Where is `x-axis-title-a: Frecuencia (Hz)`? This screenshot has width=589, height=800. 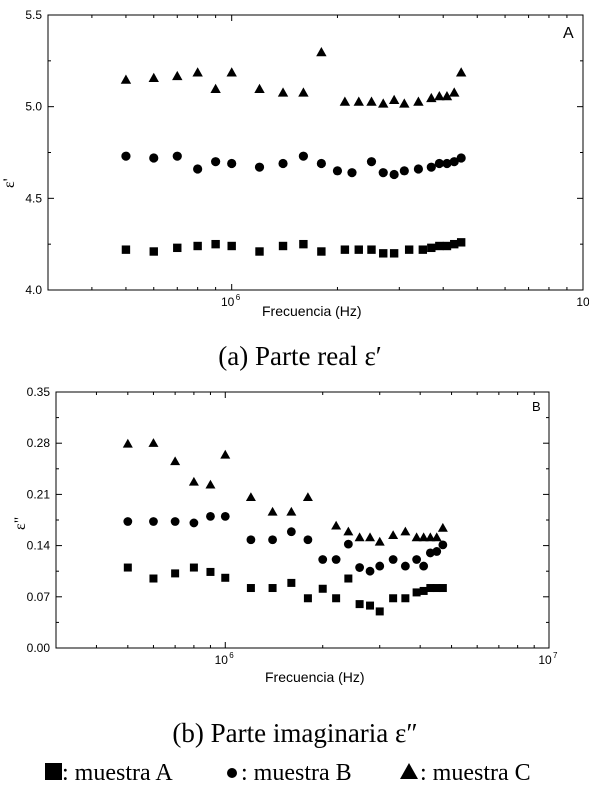
x-axis-title-a: Frecuencia (Hz) is located at coordinates (312, 311).